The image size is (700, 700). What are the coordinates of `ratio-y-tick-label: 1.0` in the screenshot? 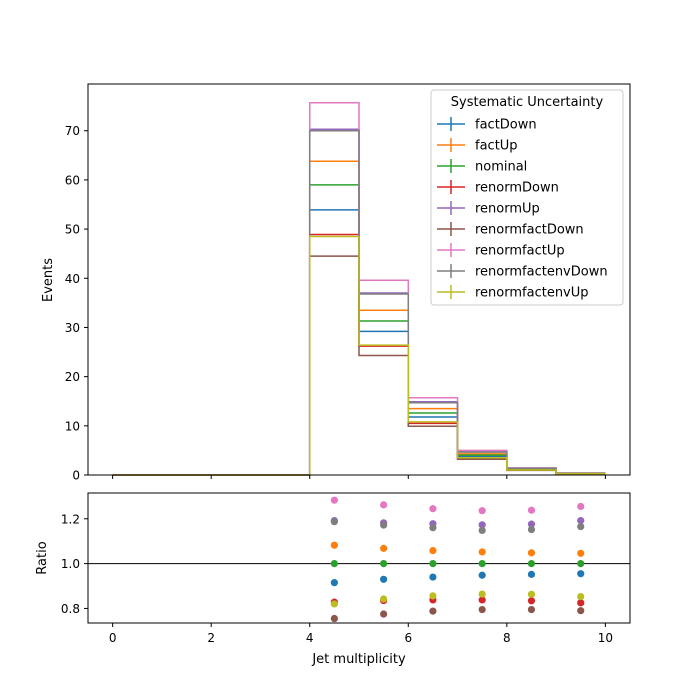 It's located at (70, 564).